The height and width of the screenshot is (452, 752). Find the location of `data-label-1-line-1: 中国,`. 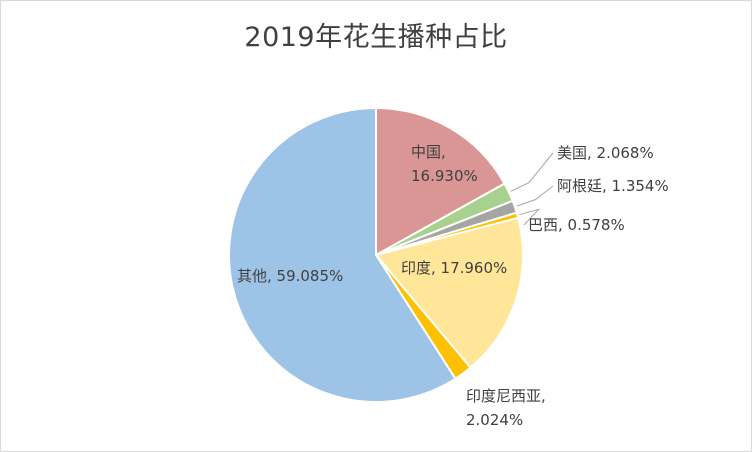

data-label-1-line-1: 中国, is located at coordinates (428, 152).